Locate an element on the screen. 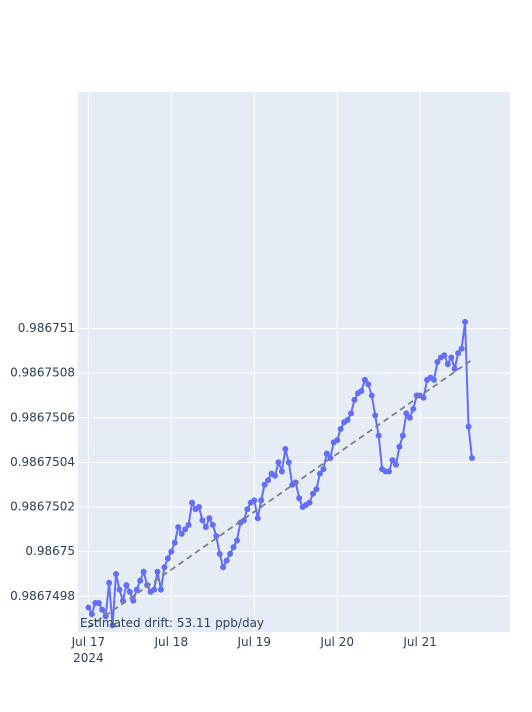 Image resolution: width=532 pixels, height=712 pixels. x-tick-label: Jul 17 is located at coordinates (88, 642).